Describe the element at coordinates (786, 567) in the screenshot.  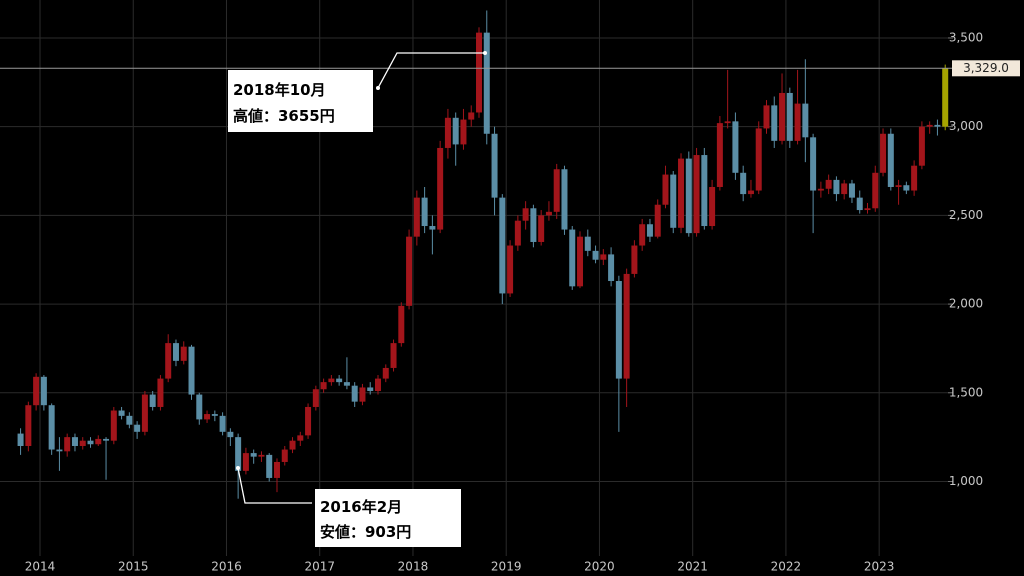
I see `x-tick-label: 2022` at that location.